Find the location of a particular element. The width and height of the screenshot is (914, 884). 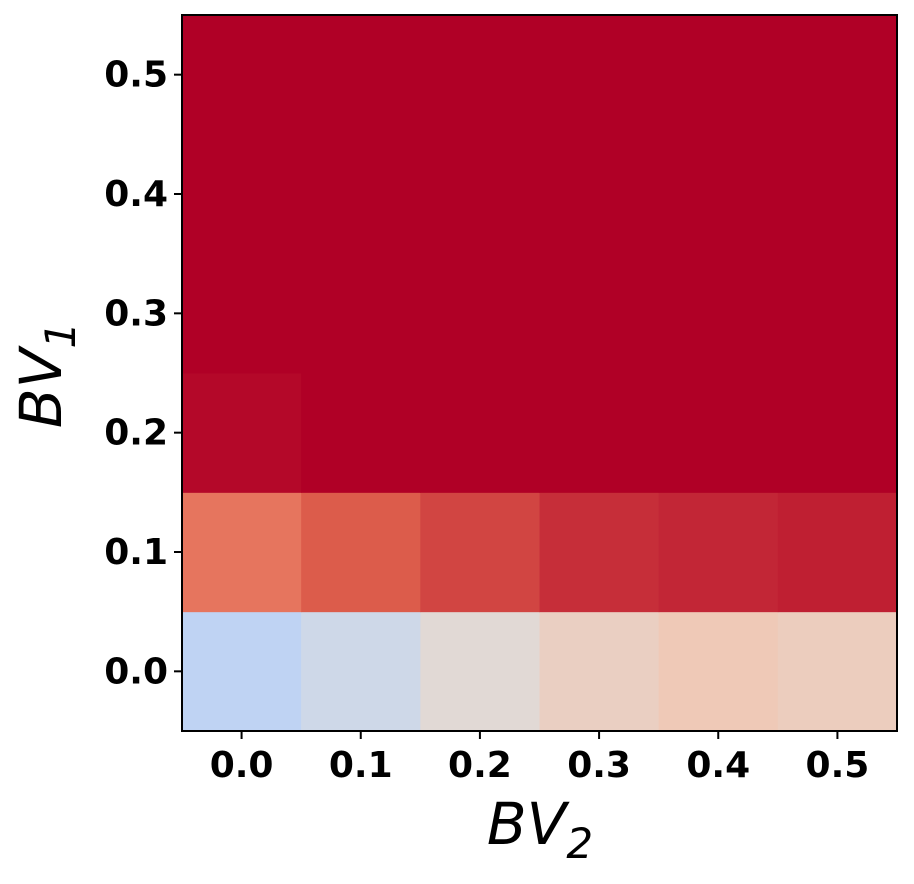

y-label-text: BV is located at coordinates (41, 386).